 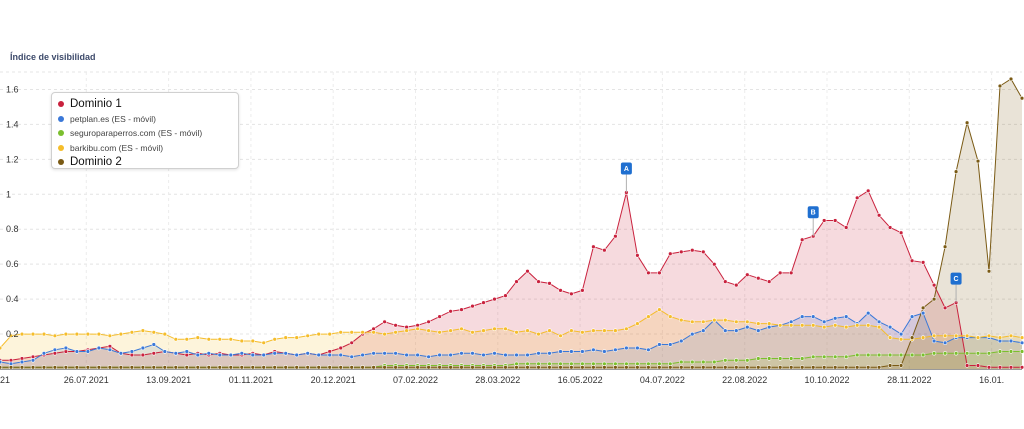 What do you see at coordinates (148, 119) in the screenshot?
I see `legend-item-petplan-es-es-m-vil: petplan.es (ES - móvil)` at bounding box center [148, 119].